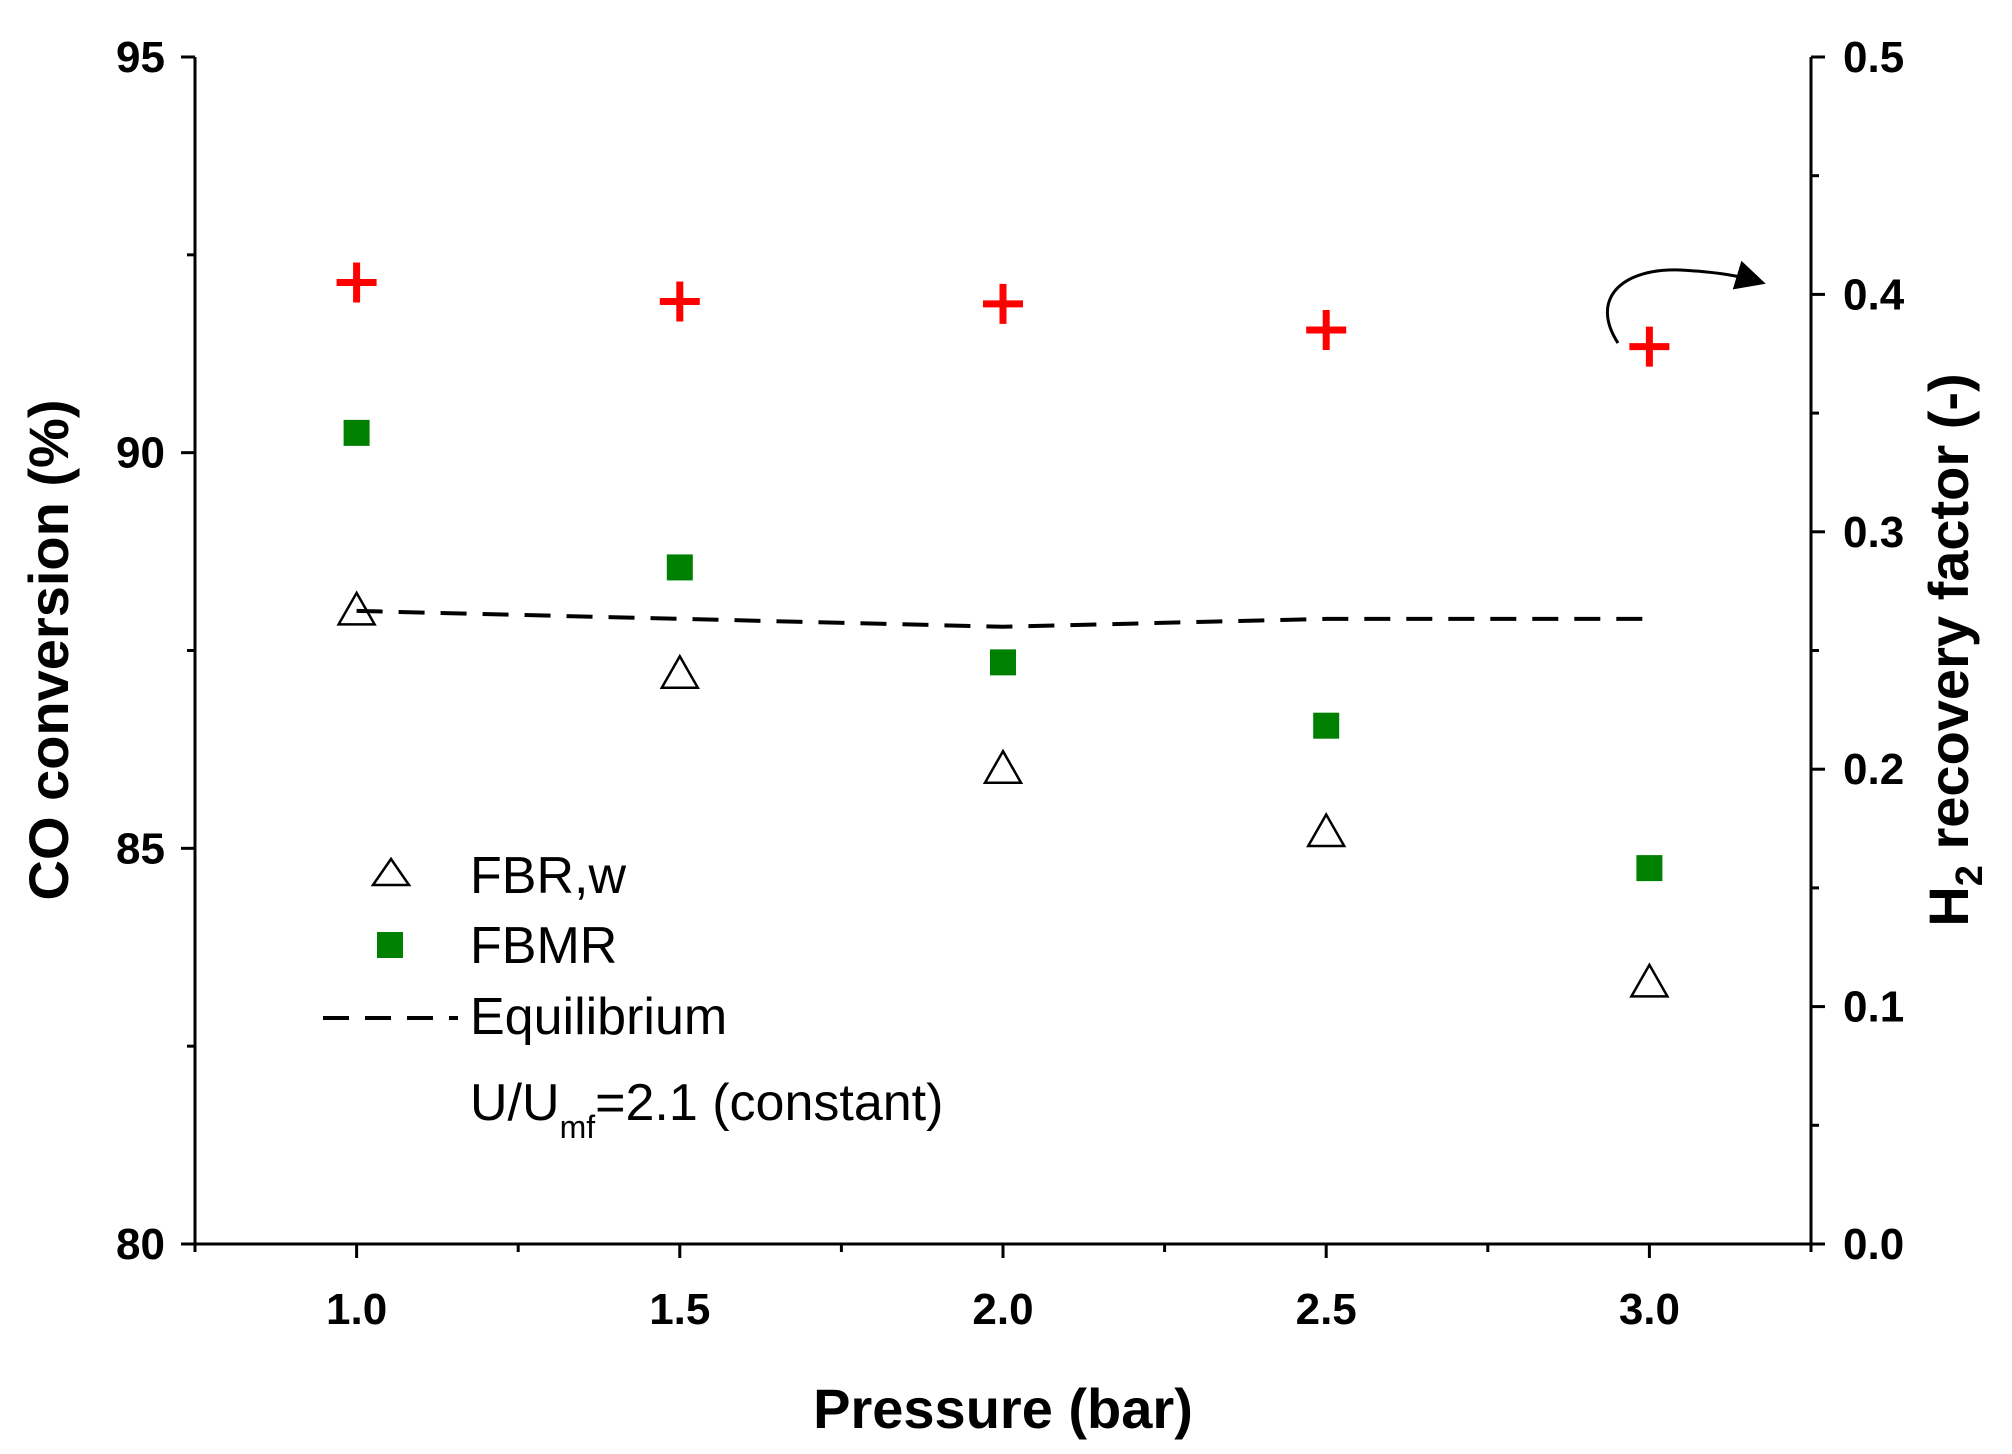  I want to click on y-left-tick-label: 80, so click(140, 1244).